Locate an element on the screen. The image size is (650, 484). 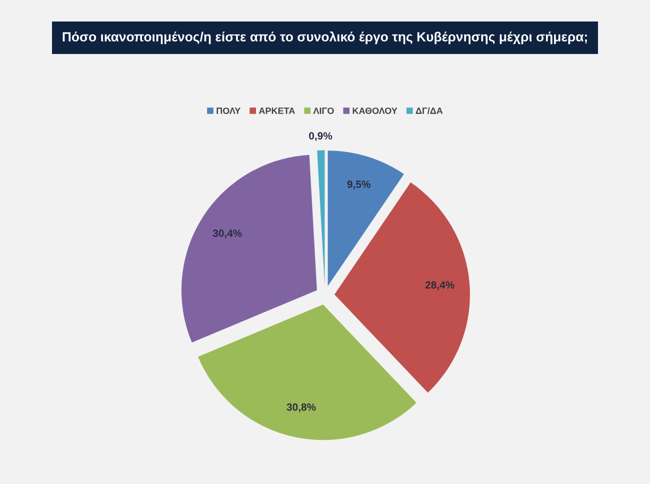
chart-title: Πόσο ικανοποιημένος/η είστε από το συνολικό έργο της Κυβέρνησης μέχρι σήμερα; is located at coordinates (324, 37).